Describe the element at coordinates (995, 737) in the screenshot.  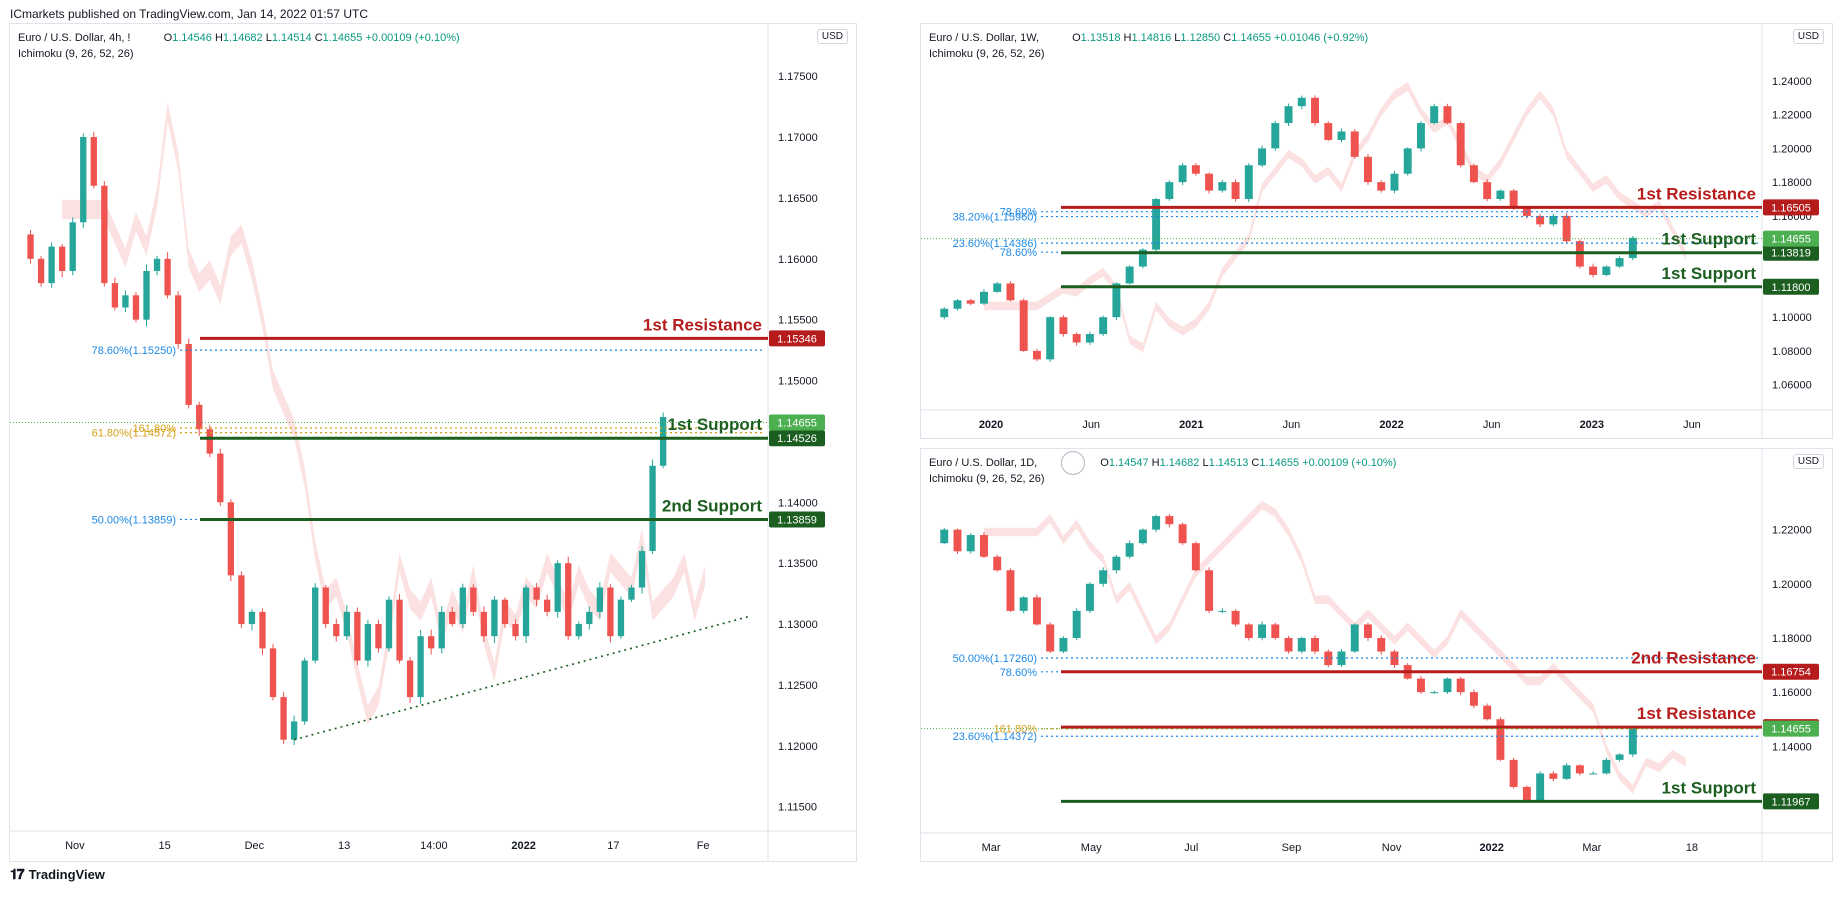
I see `fib-label: 23.60%(1.14372)` at that location.